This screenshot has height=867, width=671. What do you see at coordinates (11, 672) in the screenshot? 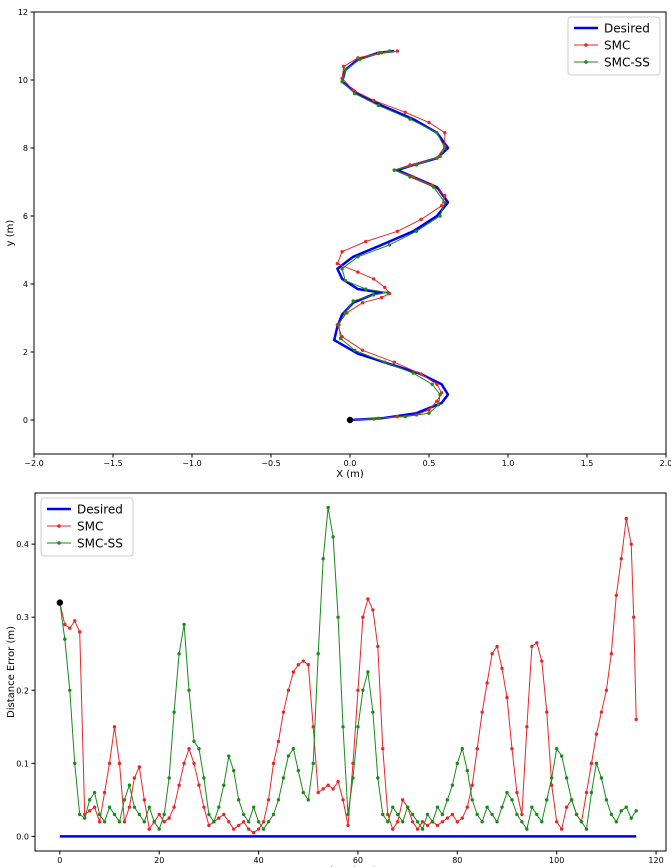
I see `y-axis-label: Distance Error (m)` at bounding box center [11, 672].